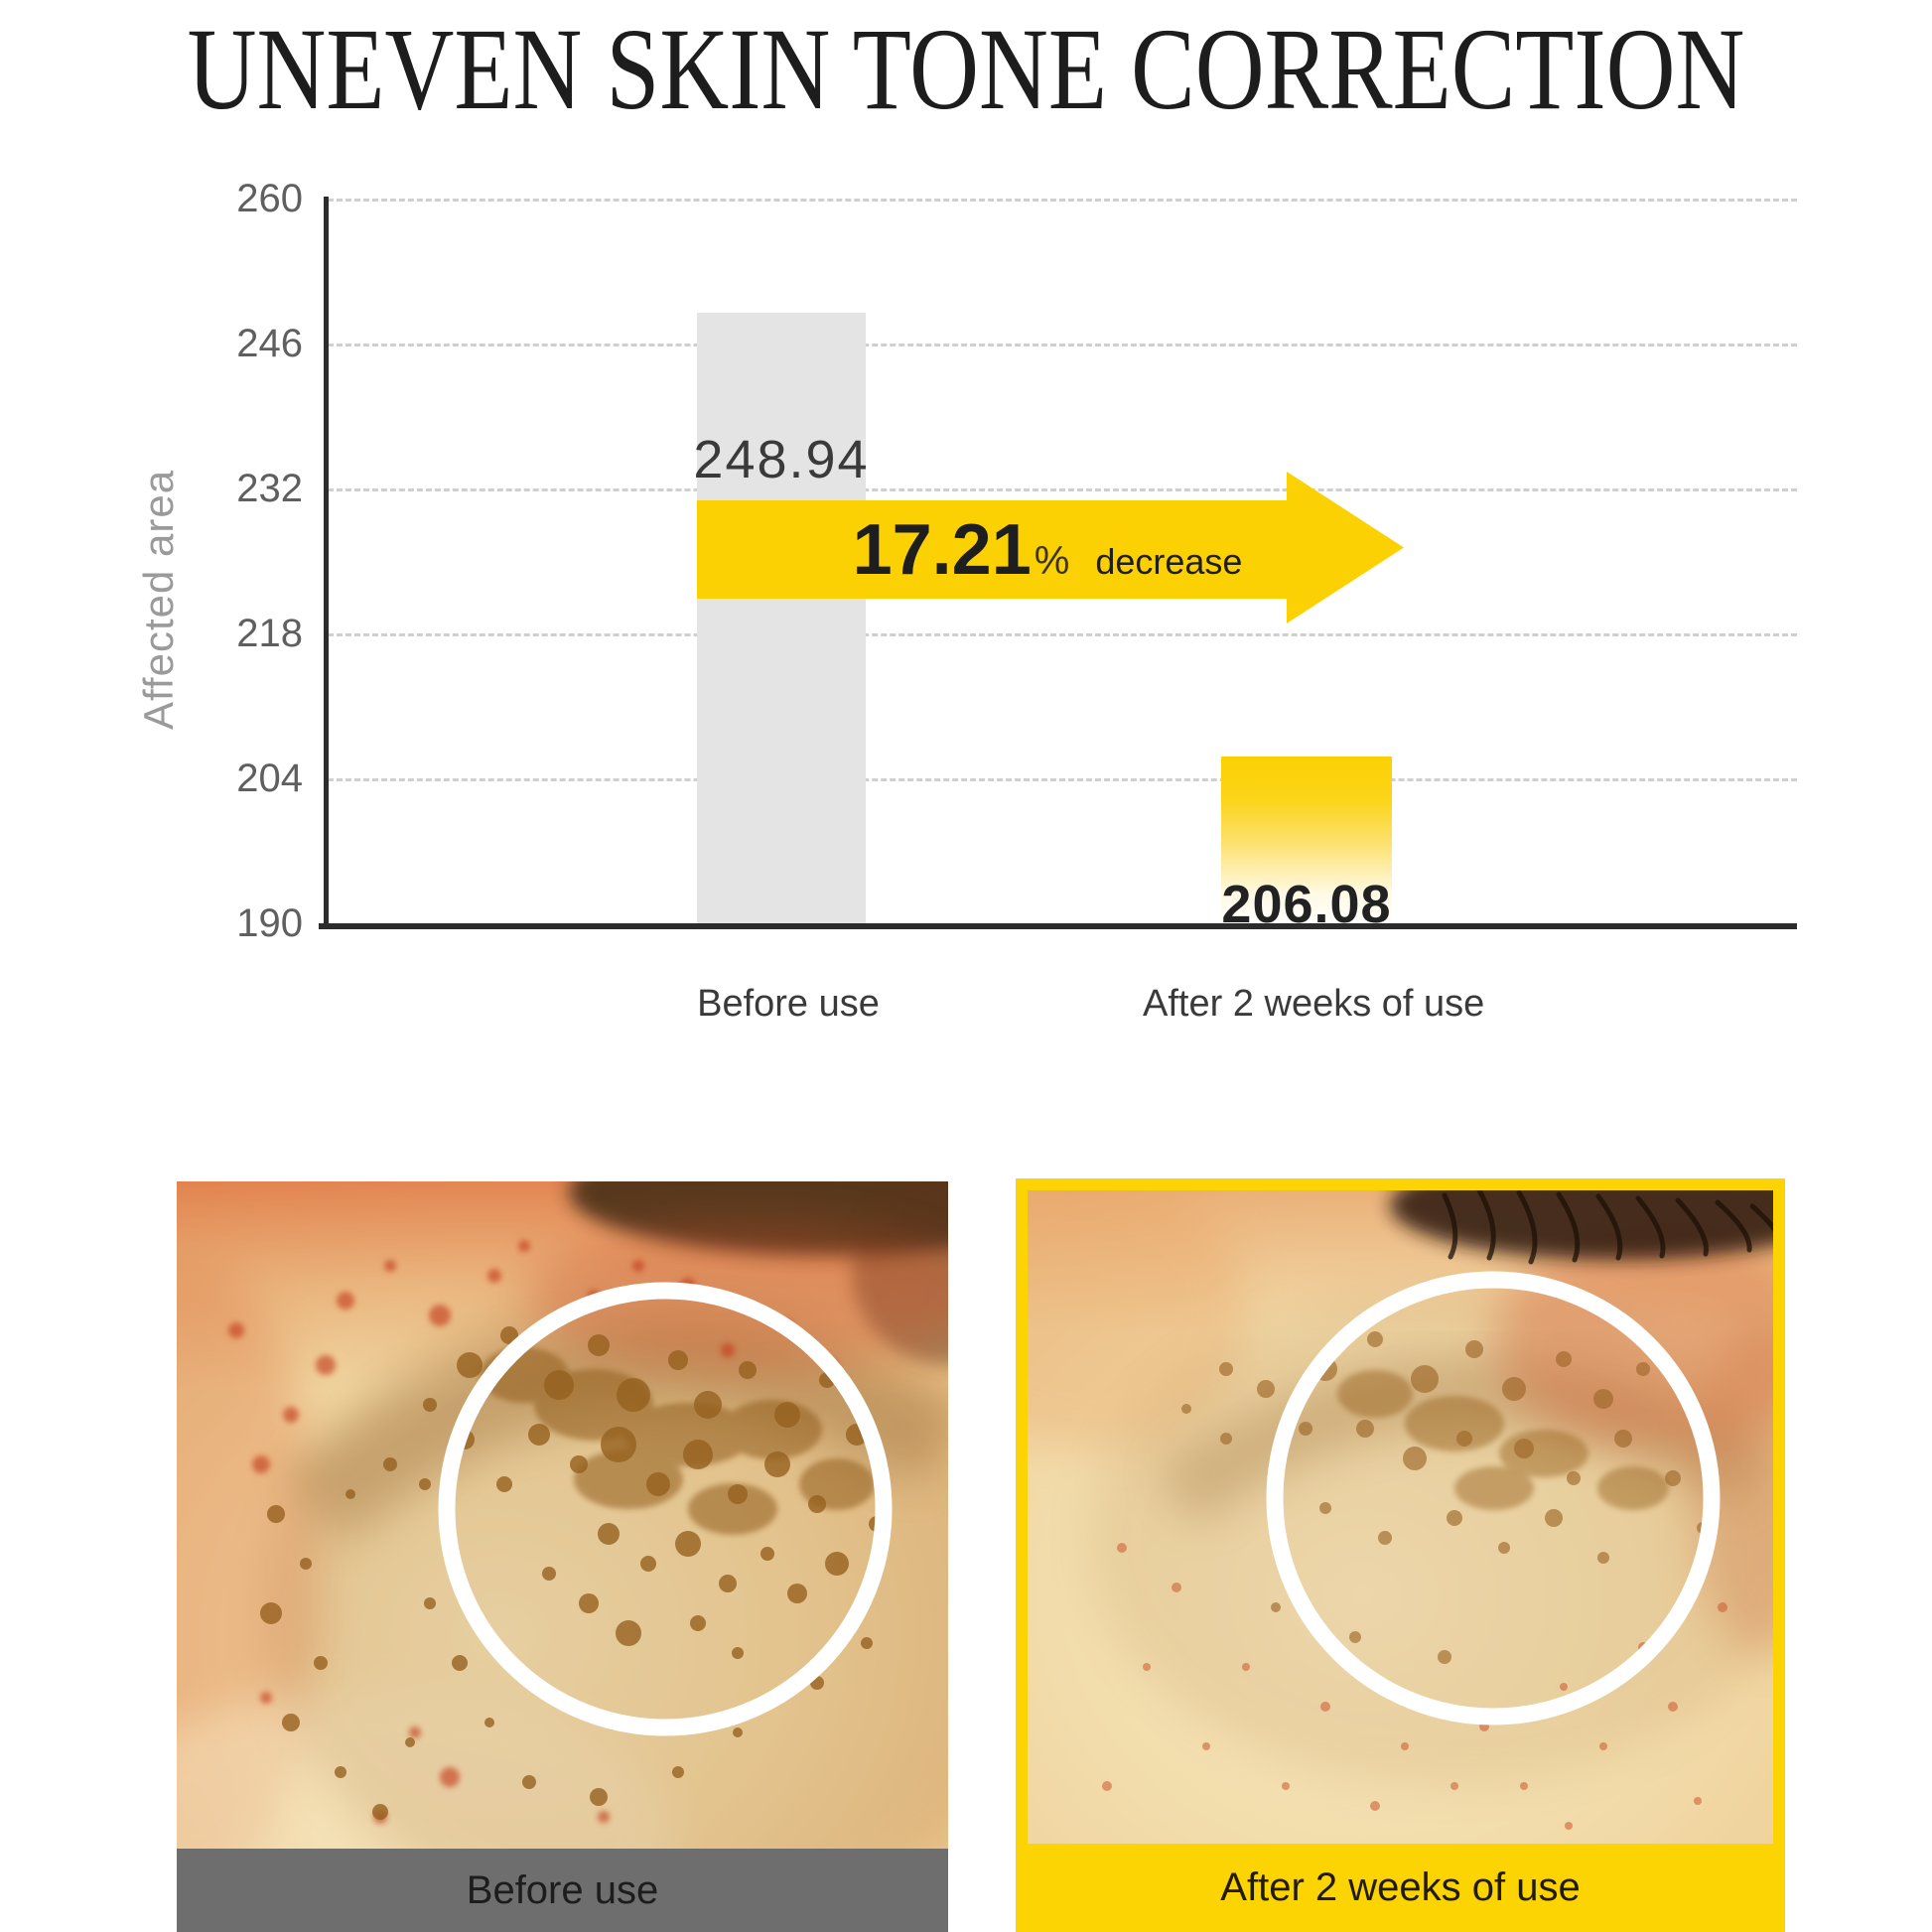  Describe the element at coordinates (269, 923) in the screenshot. I see `y-tick-190: 190` at that location.